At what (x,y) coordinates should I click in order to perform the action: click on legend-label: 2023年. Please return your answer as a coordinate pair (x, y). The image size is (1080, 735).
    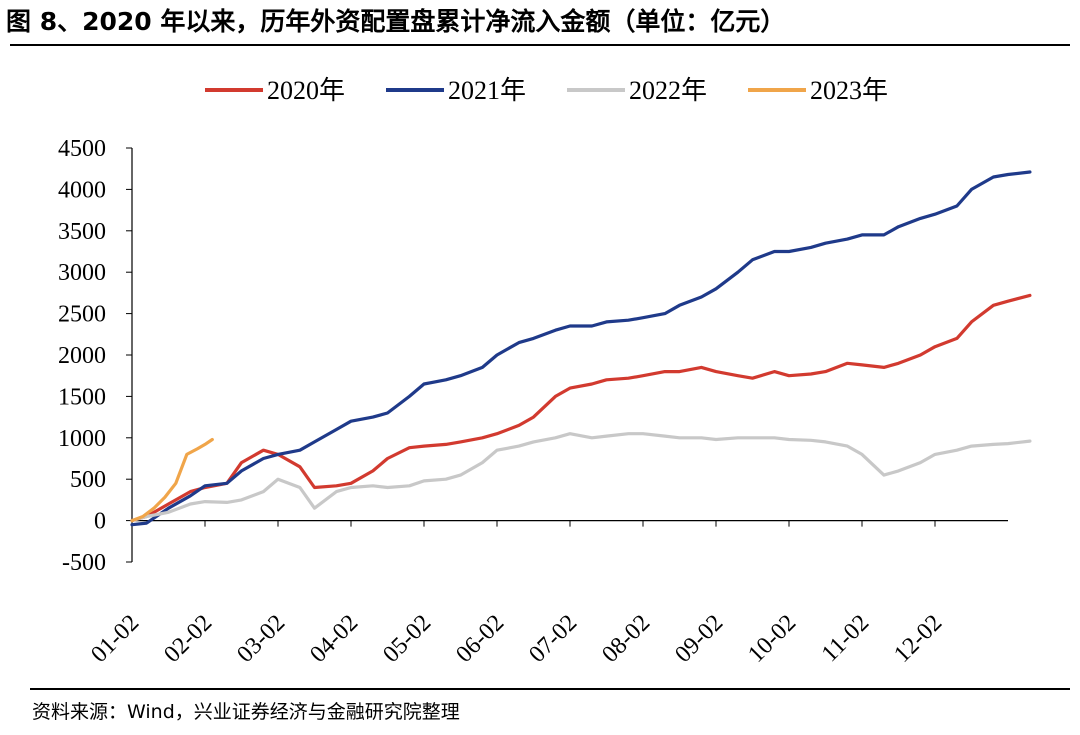
    Looking at the image, I should click on (849, 90).